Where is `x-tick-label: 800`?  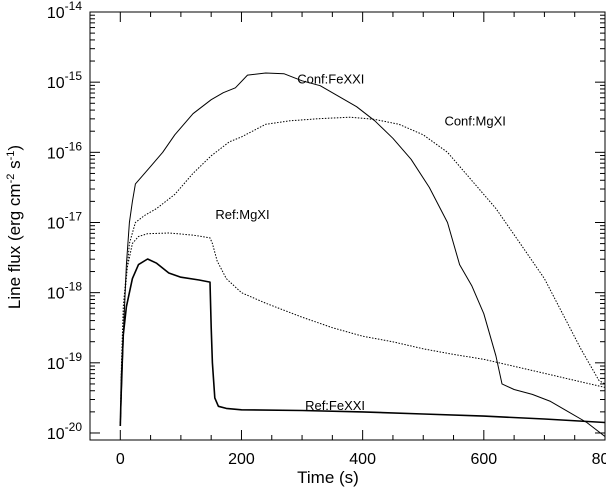 x-tick-label: 800 is located at coordinates (599, 459).